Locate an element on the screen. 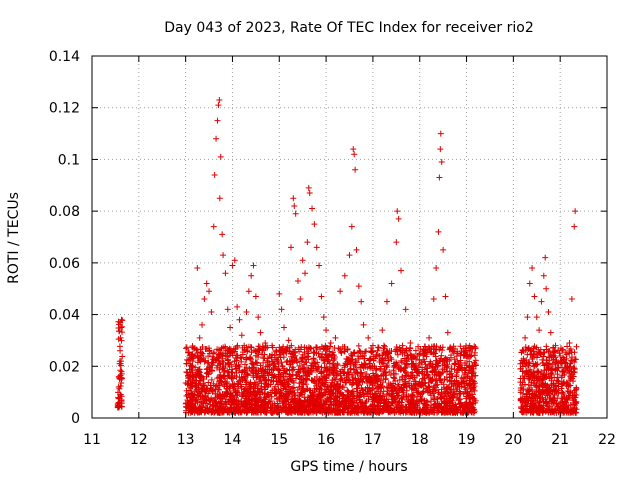  x-tick-label: 17 is located at coordinates (373, 440).